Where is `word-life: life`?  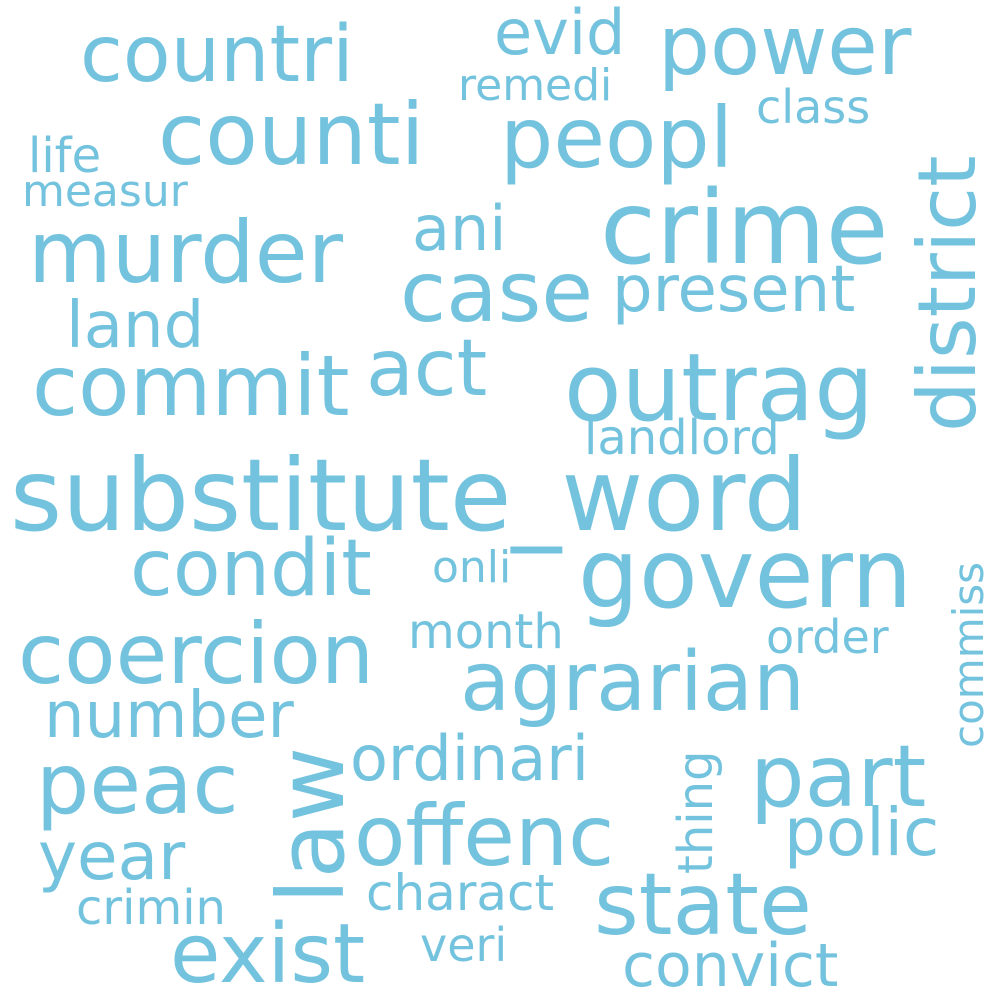 word-life: life is located at coordinates (65, 156).